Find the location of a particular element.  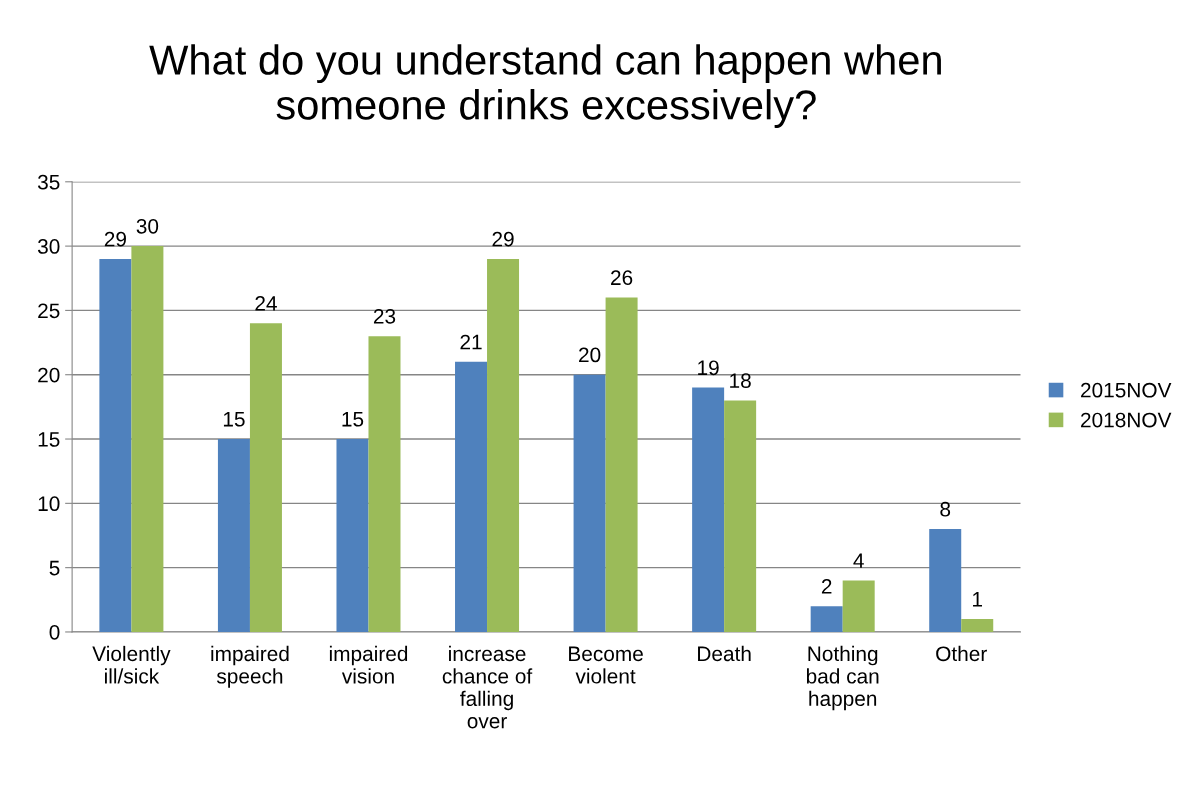

y-tick-label: 30 is located at coordinates (48, 246).